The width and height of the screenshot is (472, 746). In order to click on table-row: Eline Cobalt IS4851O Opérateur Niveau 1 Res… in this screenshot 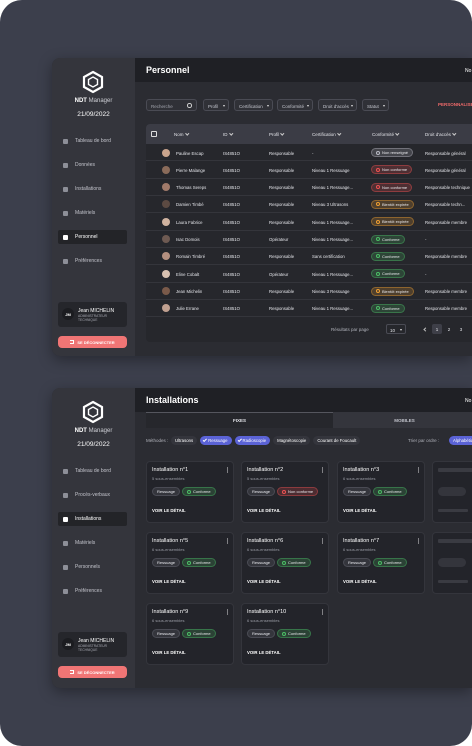, I will do `click(309, 274)`.